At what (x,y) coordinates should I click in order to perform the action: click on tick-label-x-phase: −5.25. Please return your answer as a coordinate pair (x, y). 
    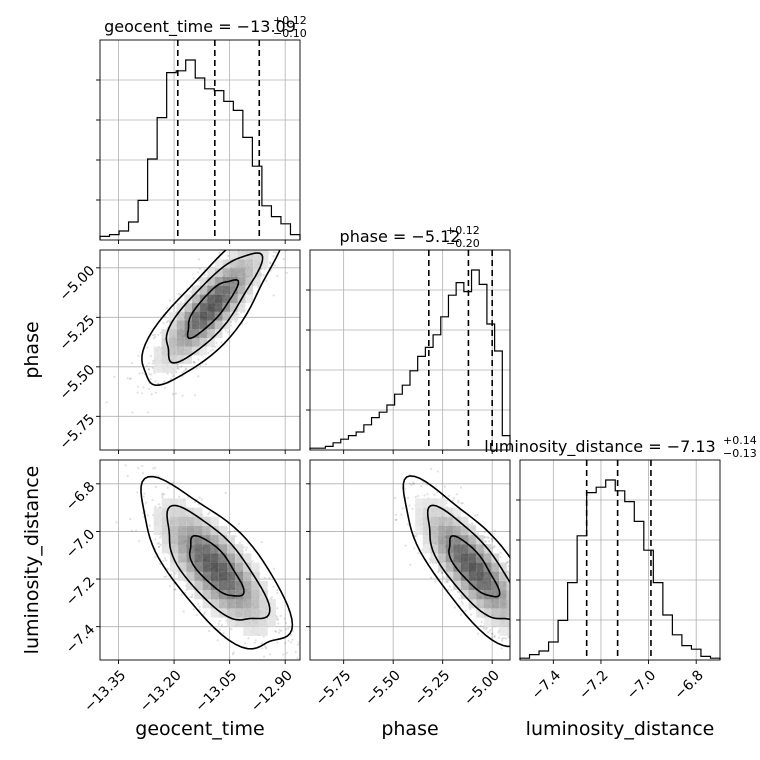
    Looking at the image, I should click on (433, 688).